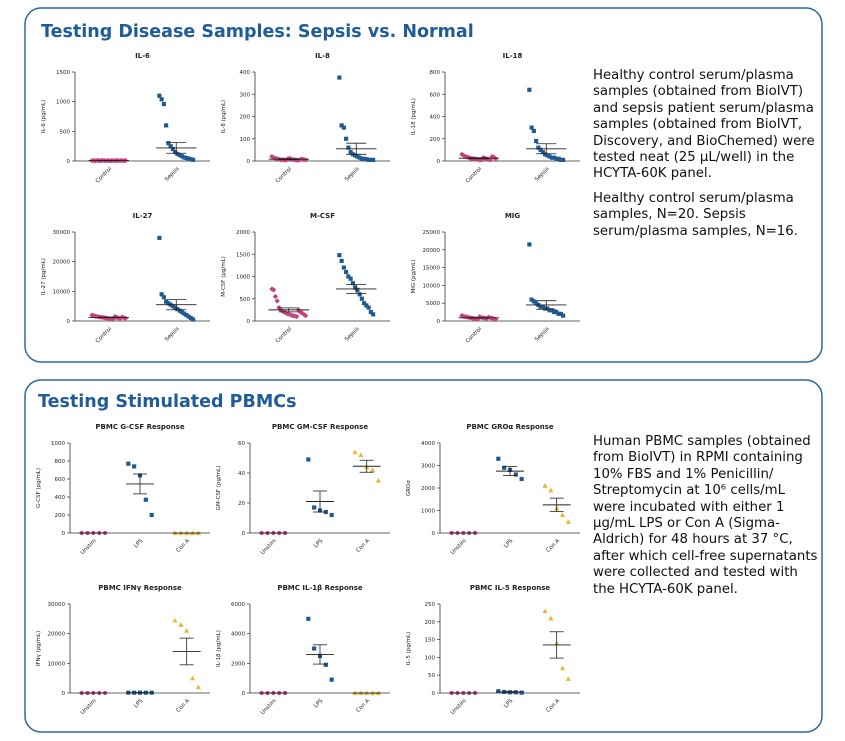 This screenshot has height=741, width=845. I want to click on y-axis-label: M-CSF (pg/mL), so click(224, 276).